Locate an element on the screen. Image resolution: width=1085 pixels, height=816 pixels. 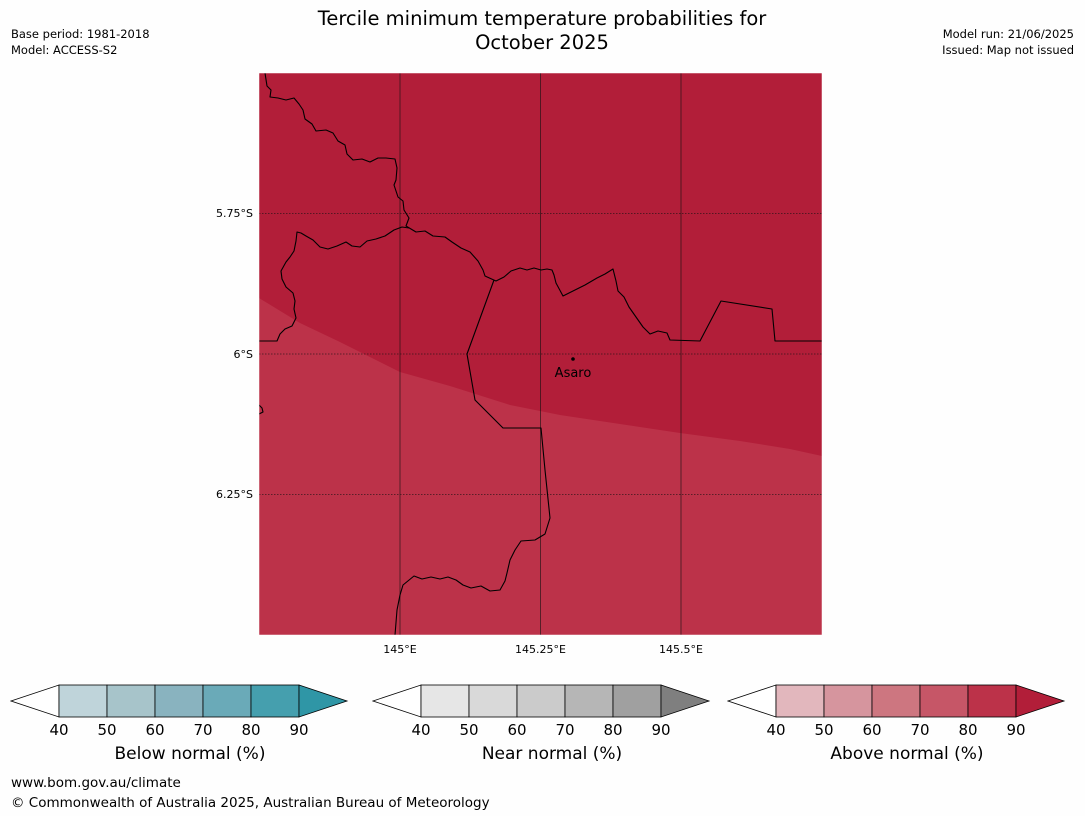
boundary-western is located at coordinates (334, 284).